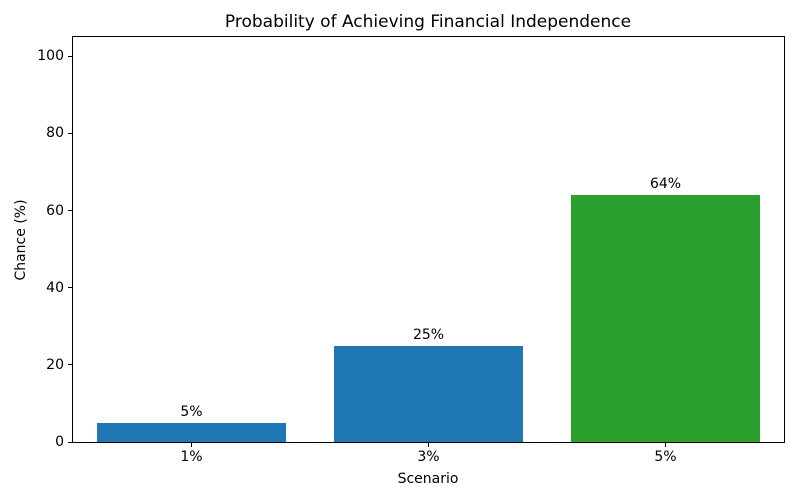  What do you see at coordinates (50, 56) in the screenshot?
I see `y-tick-label: 100` at bounding box center [50, 56].